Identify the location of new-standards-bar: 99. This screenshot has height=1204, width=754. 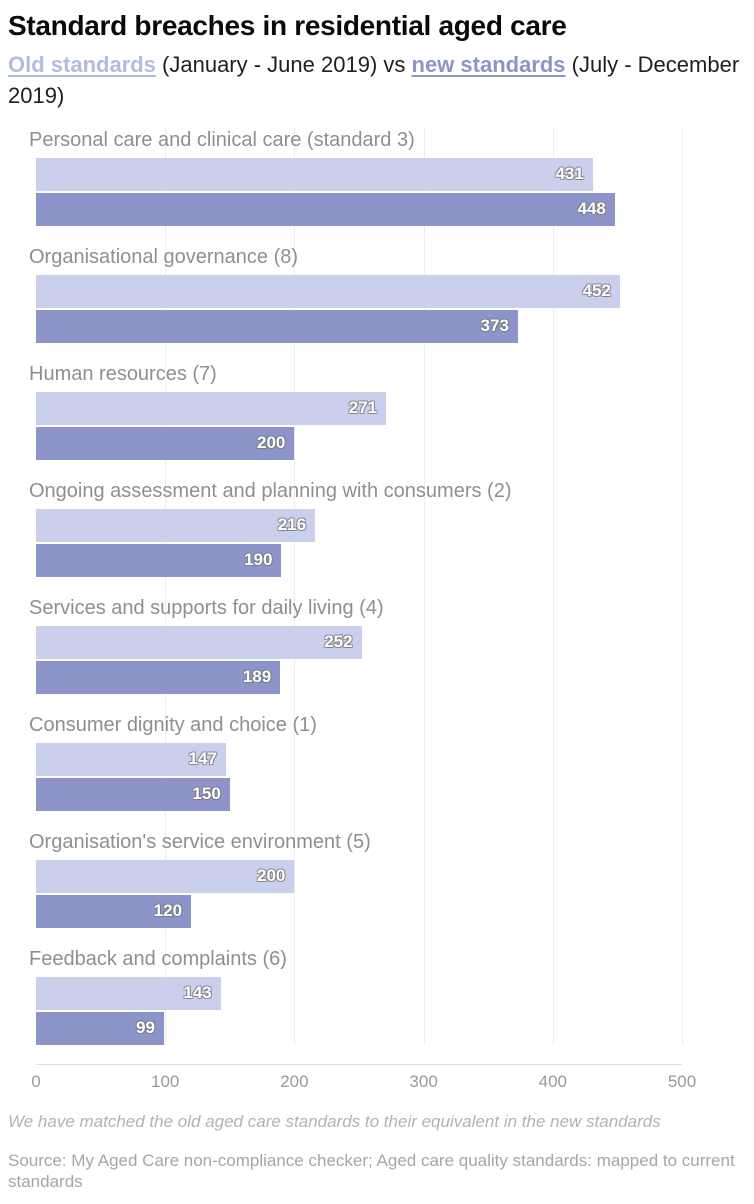
(100, 1028).